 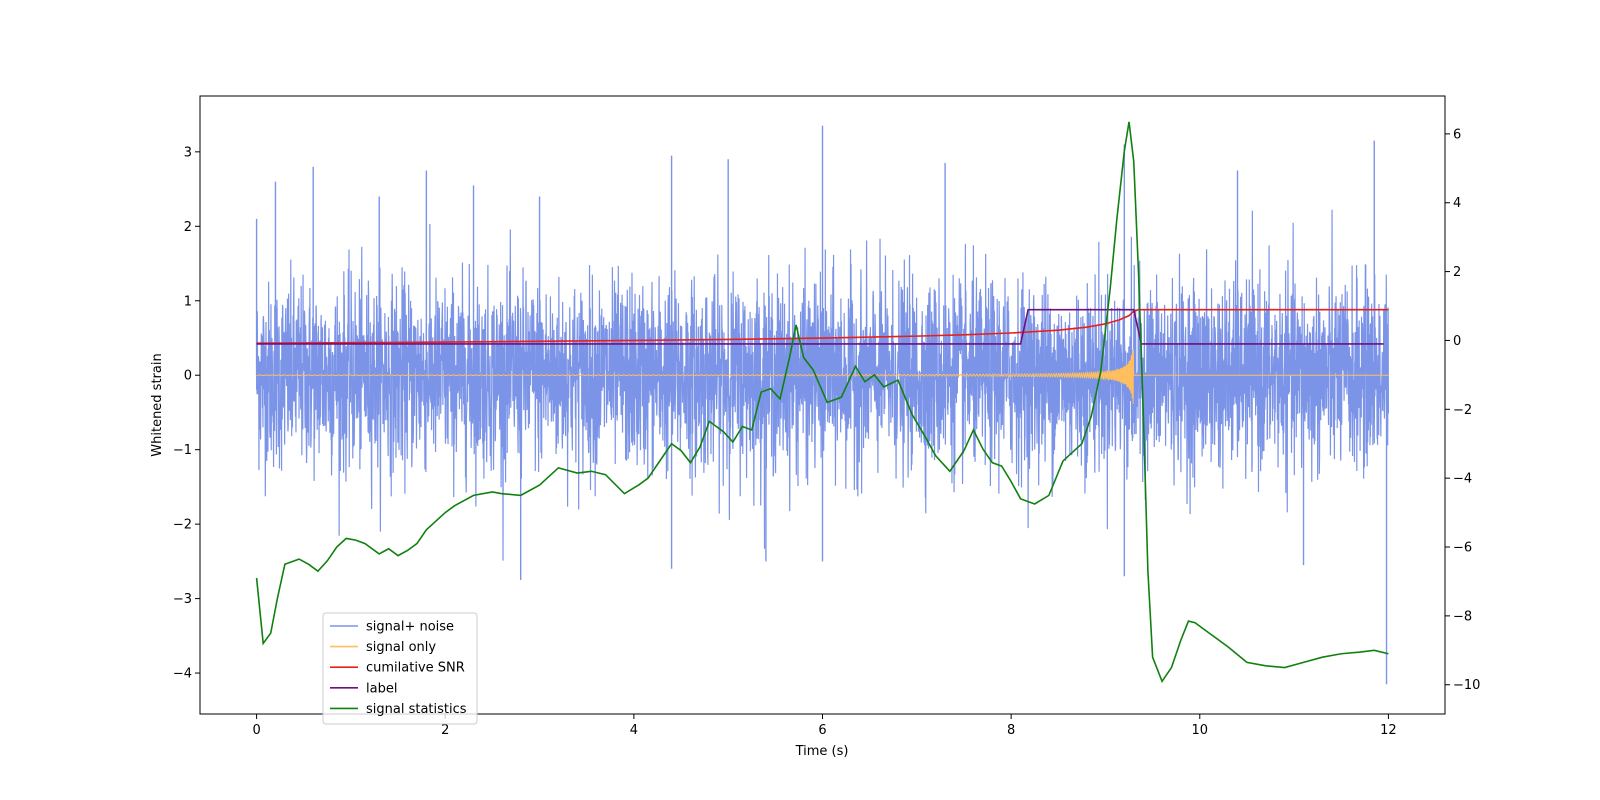 I want to click on y2-tick-label: −8, so click(x=1462, y=616).